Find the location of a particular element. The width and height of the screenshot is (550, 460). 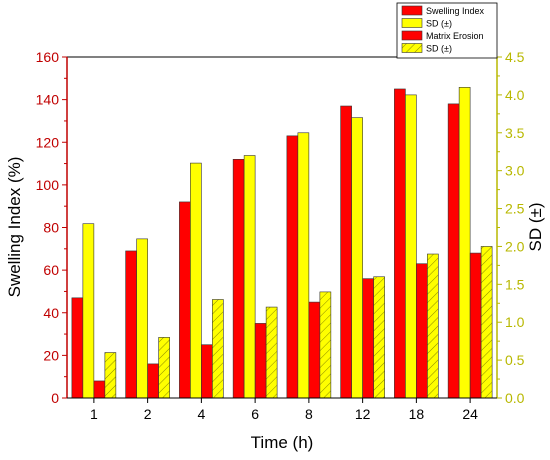

y-right-tick-label: 1.0 is located at coordinates (515, 322).